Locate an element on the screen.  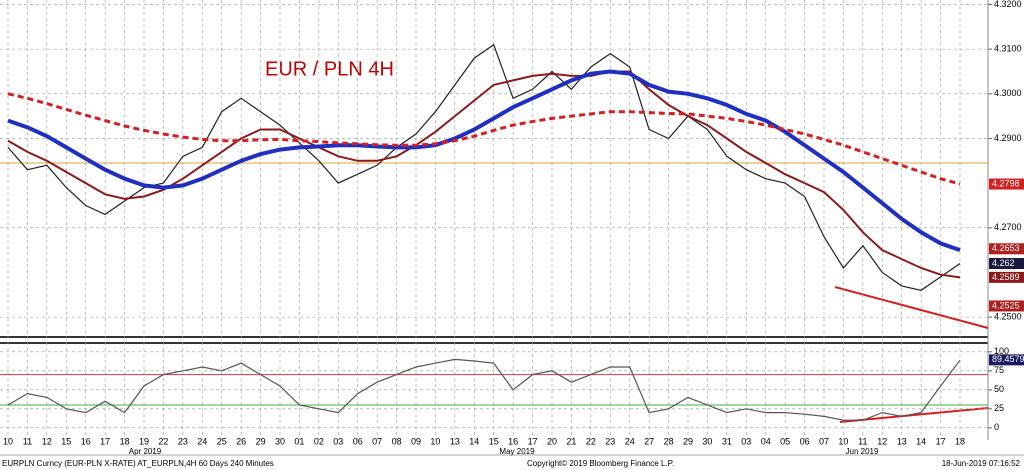
y-tick-label: 4.2500 is located at coordinates (1008, 317).